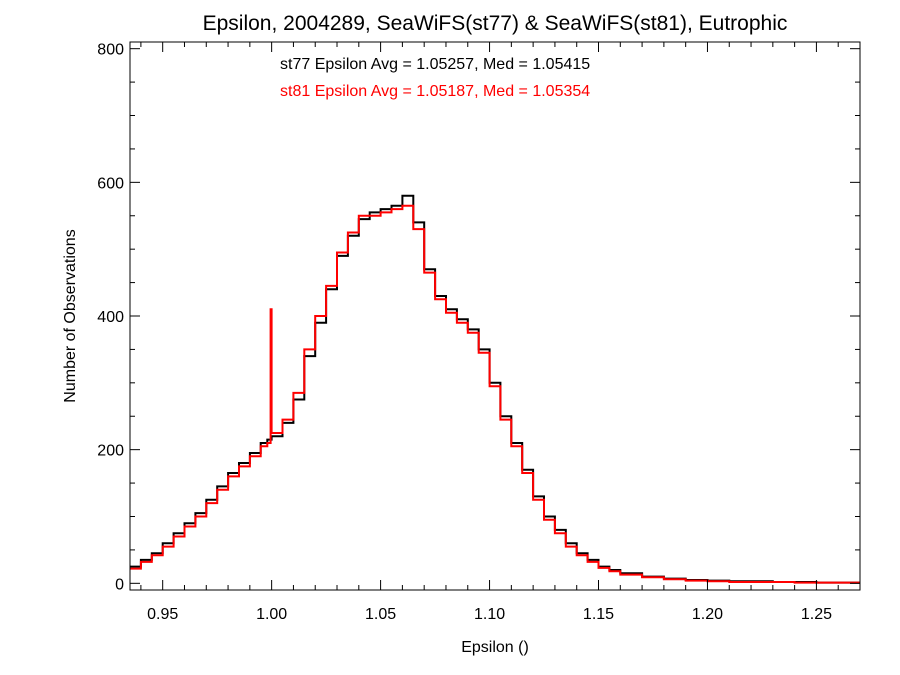  Describe the element at coordinates (271, 614) in the screenshot. I see `x-tick-label: 1.00` at that location.